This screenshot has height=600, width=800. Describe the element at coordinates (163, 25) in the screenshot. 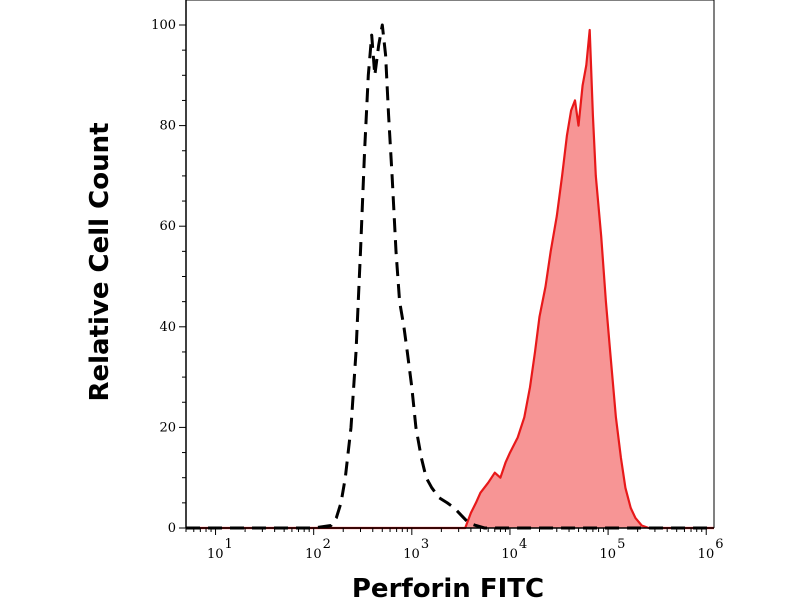

I see `y-tick-label-100: 100` at that location.